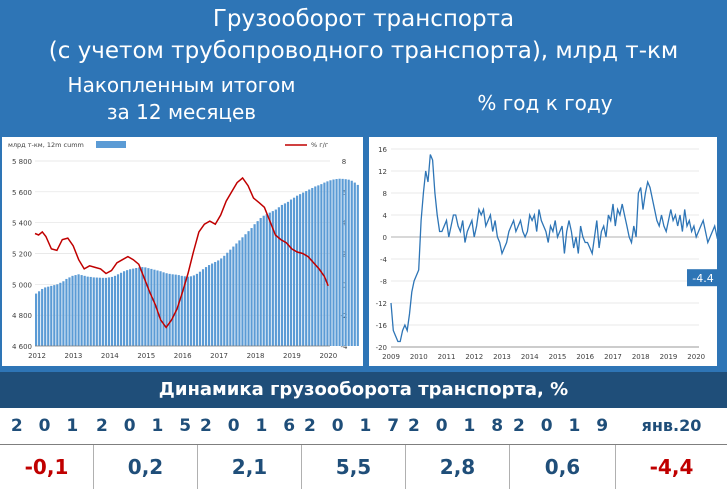 The height and width of the screenshot is (489, 727). I want to click on y-tick-label: -20, so click(381, 348).